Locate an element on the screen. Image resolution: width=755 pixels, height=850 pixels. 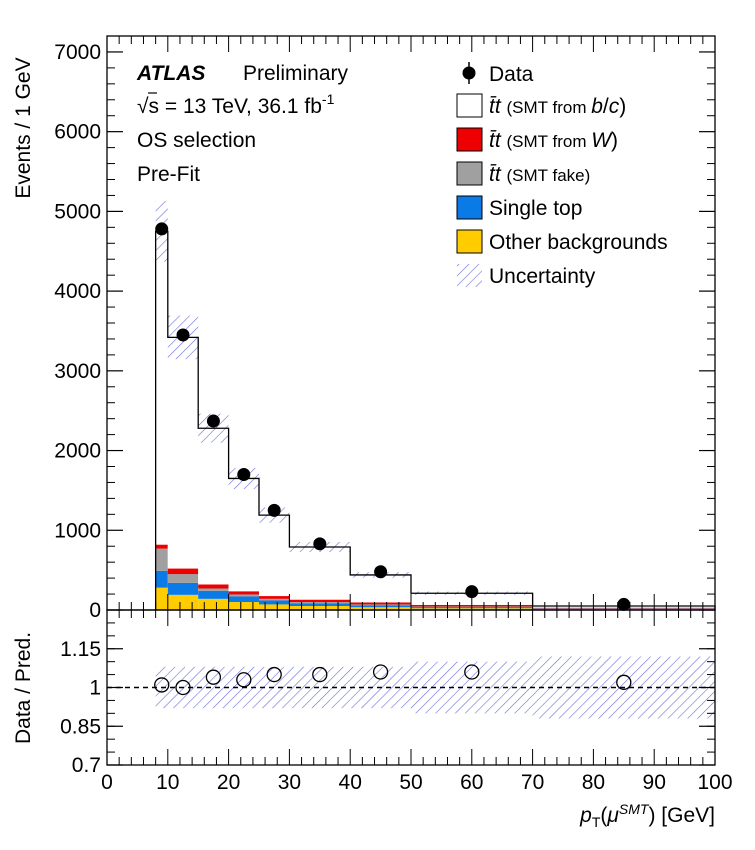
legend-tt-bc-label: t̄t (SMT from b/c) is located at coordinates (557, 106).